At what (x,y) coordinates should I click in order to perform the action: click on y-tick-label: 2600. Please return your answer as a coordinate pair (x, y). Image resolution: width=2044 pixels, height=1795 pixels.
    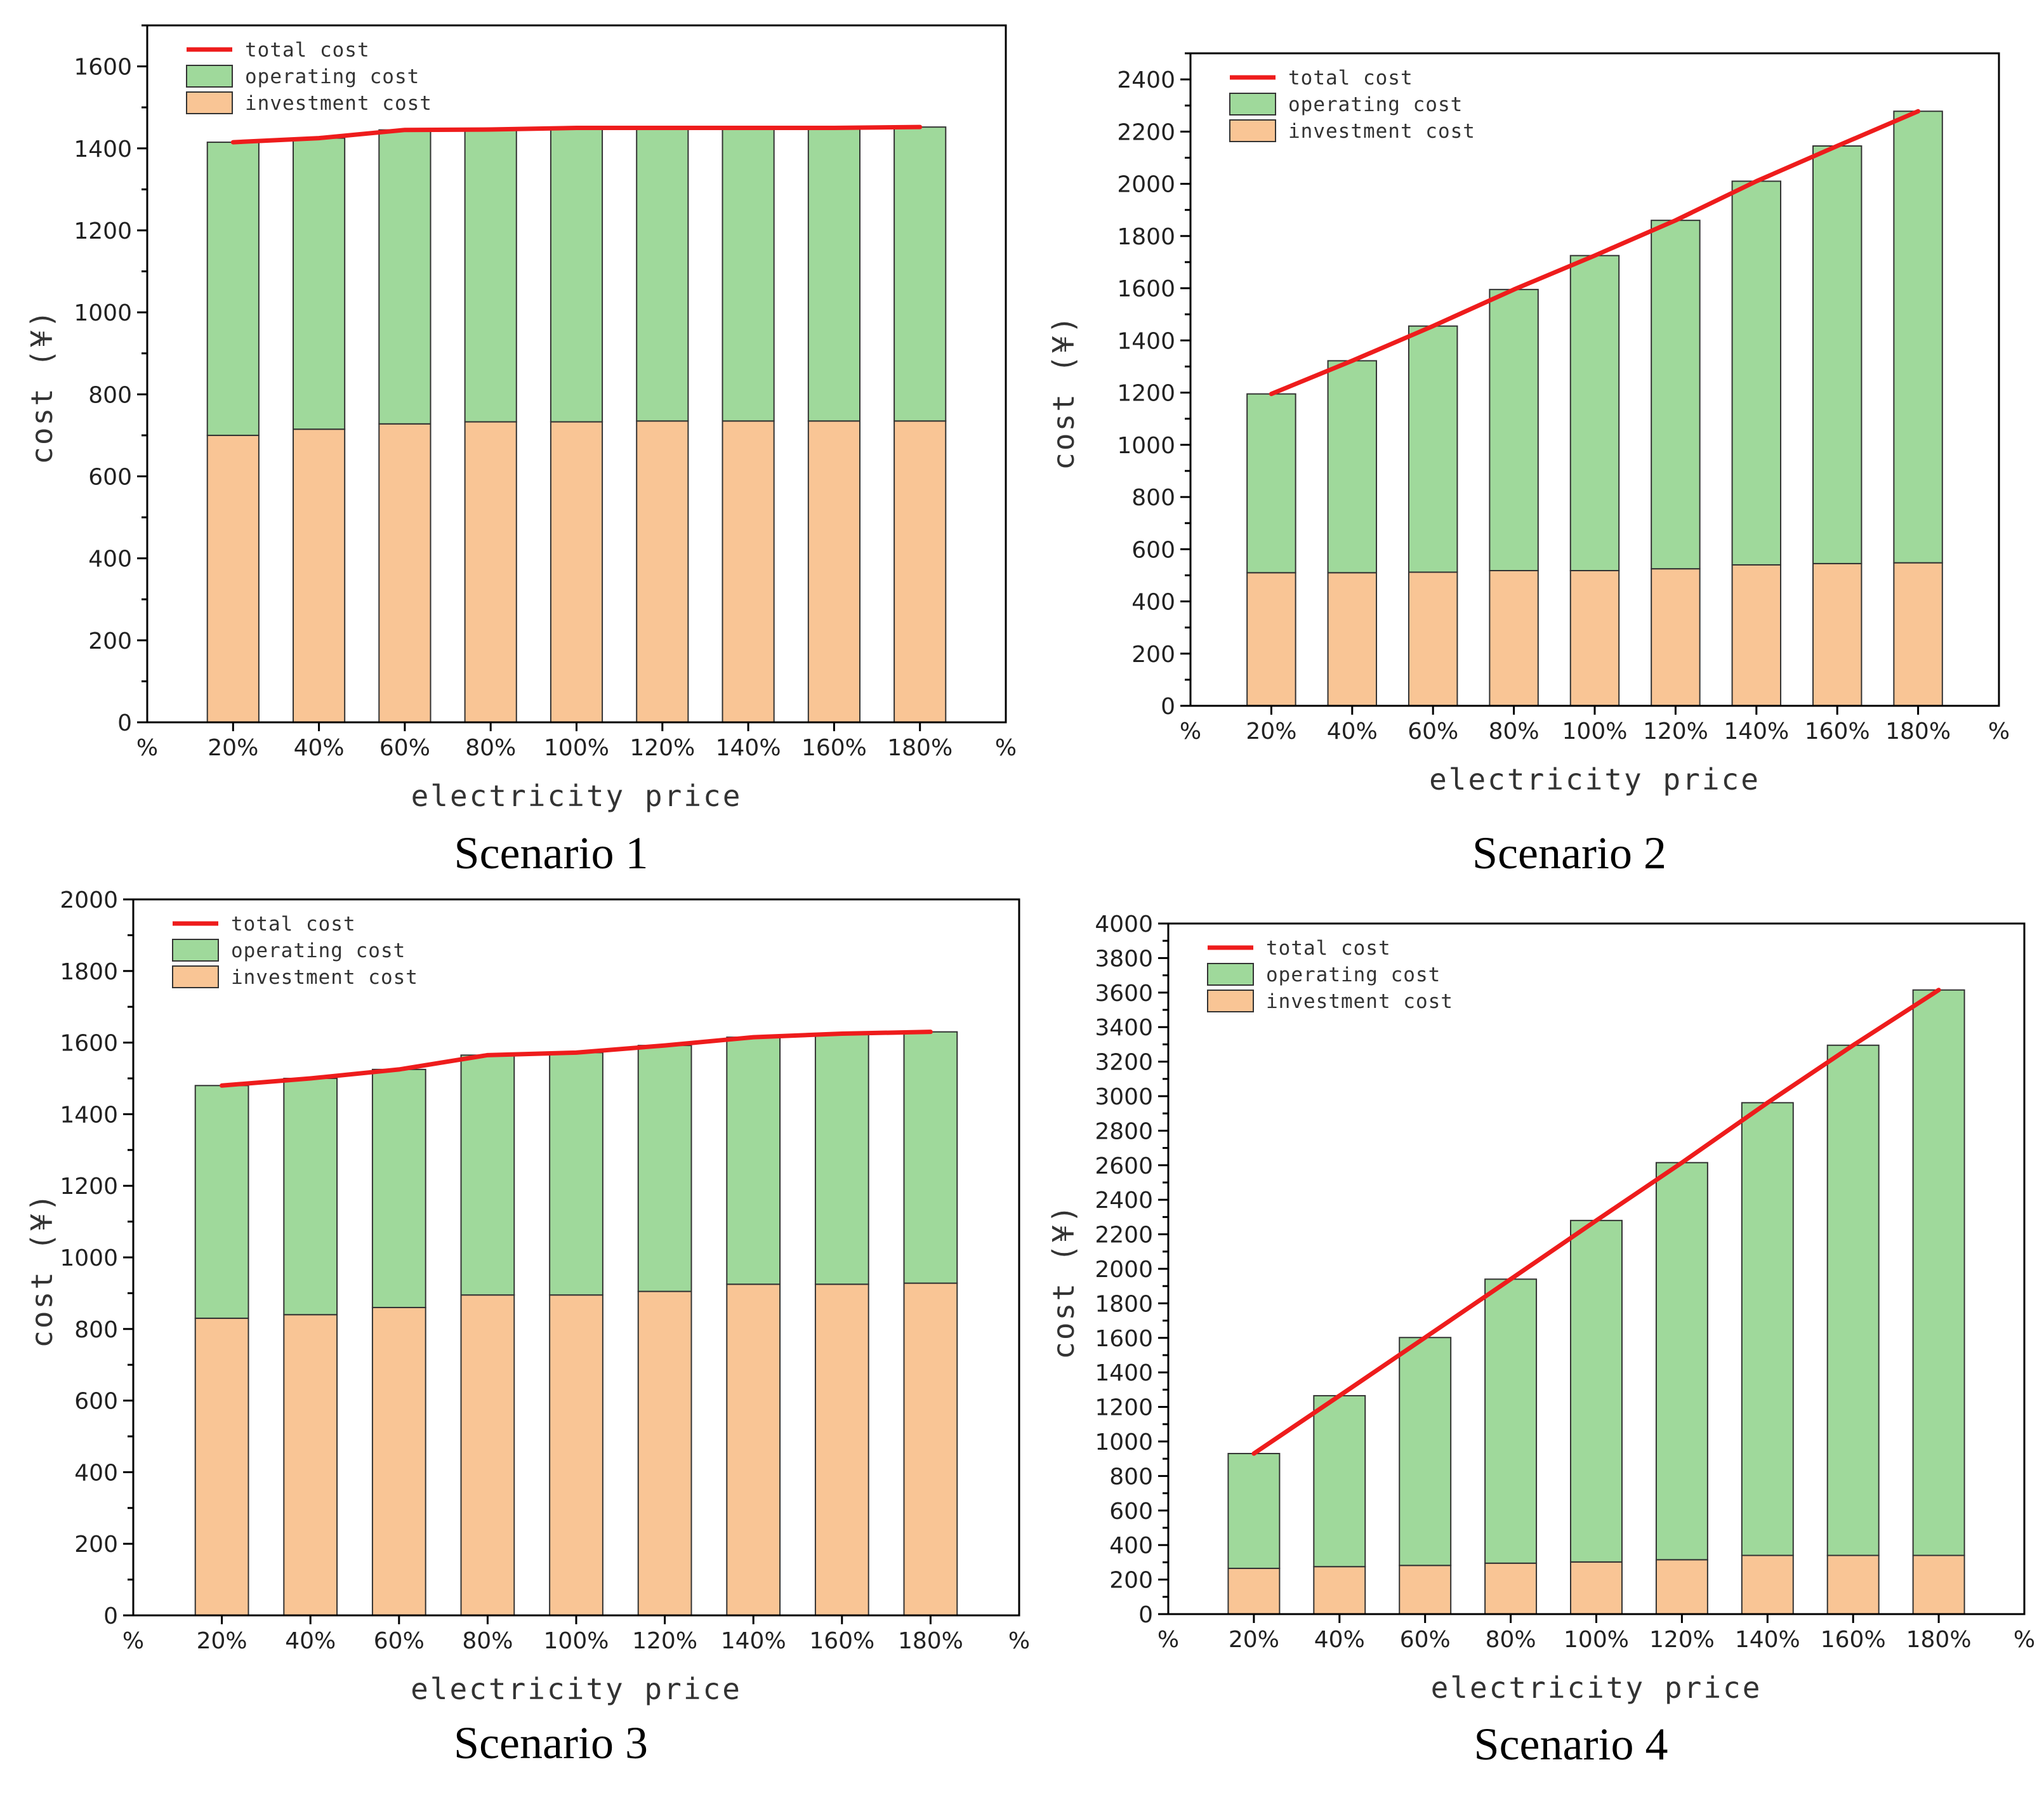
    Looking at the image, I should click on (1124, 1166).